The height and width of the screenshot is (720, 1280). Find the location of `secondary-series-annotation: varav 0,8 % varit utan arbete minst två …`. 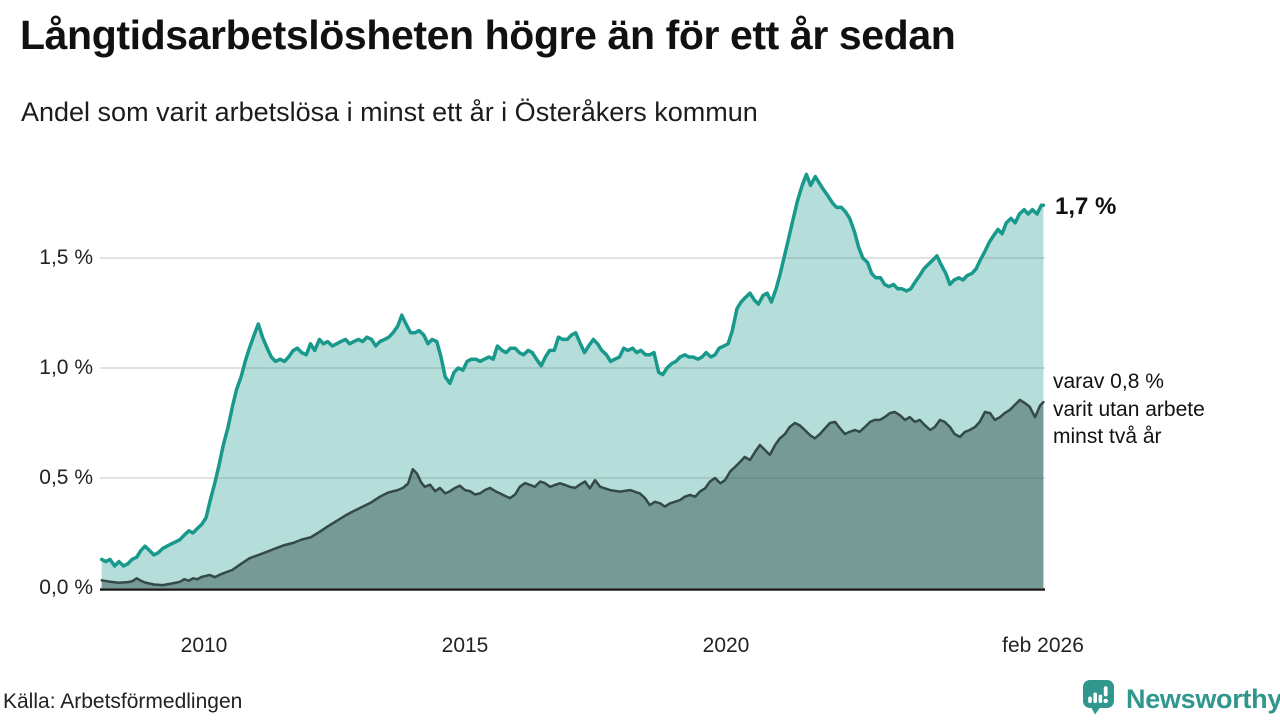

secondary-series-annotation: varav 0,8 % varit utan arbete minst två … is located at coordinates (1129, 409).